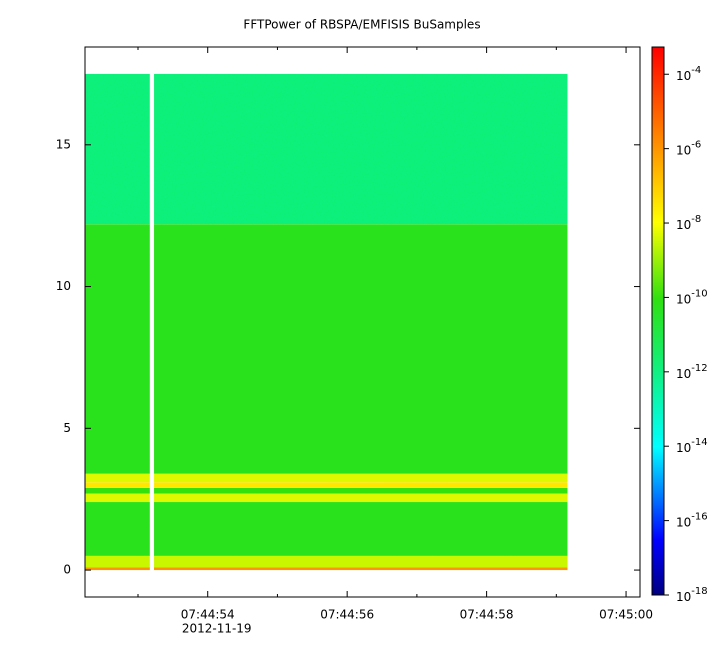  I want to click on colorbar-tick-exponent: -14, so click(699, 442).